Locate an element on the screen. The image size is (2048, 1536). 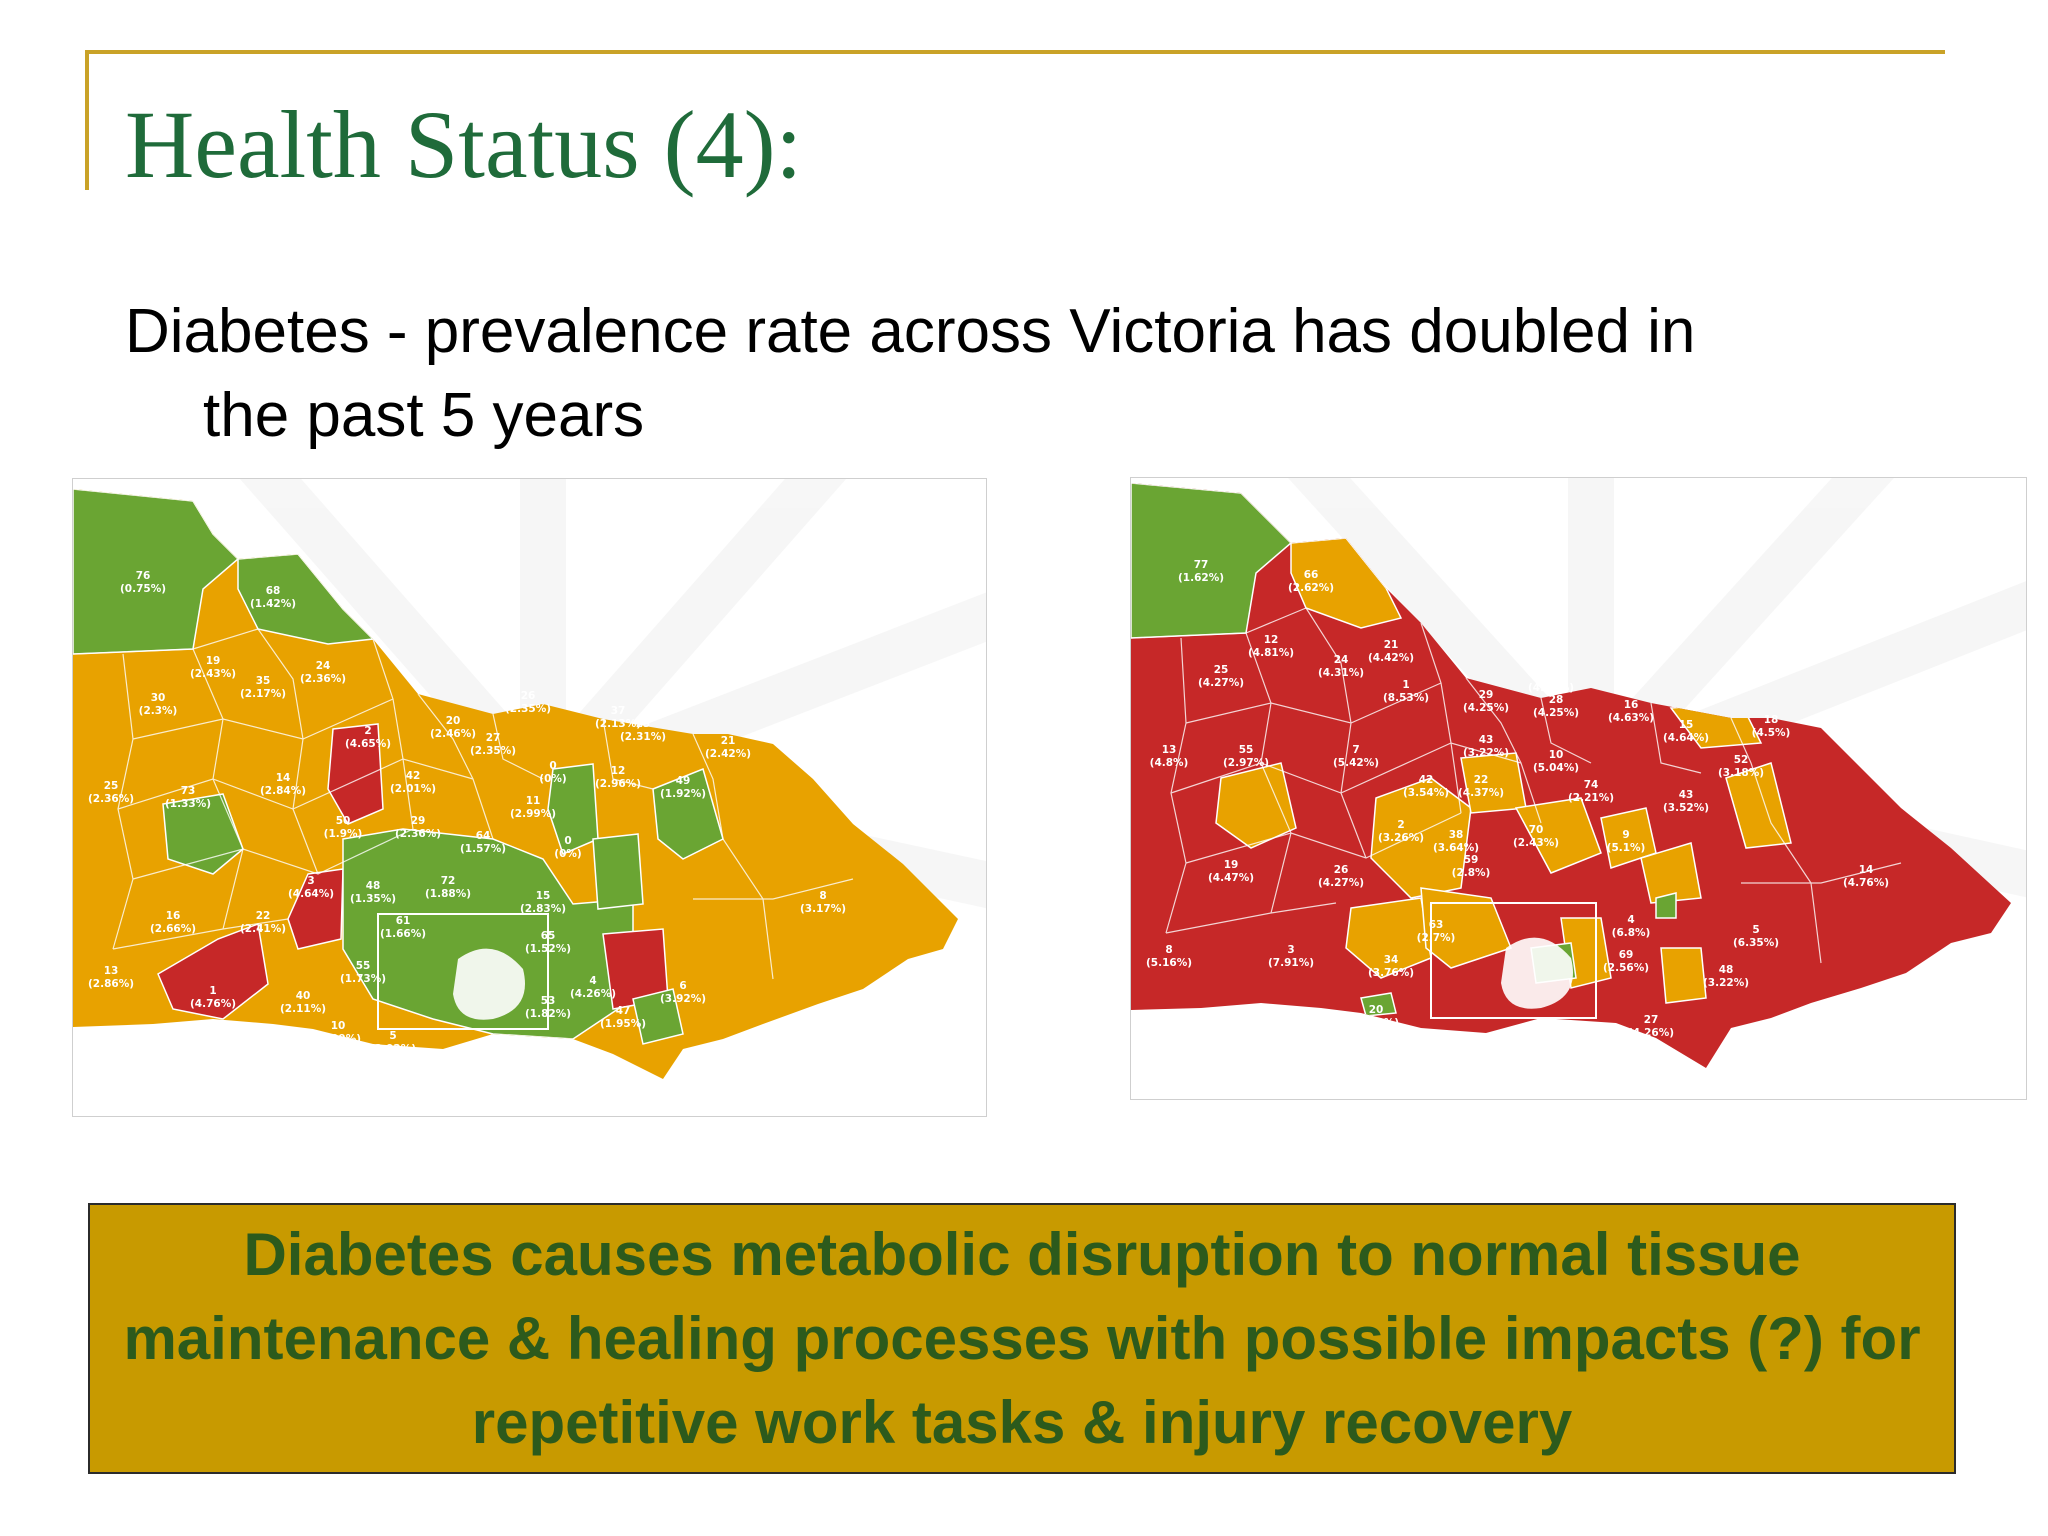
region-percent-label: (2.41%) is located at coordinates (263, 929).